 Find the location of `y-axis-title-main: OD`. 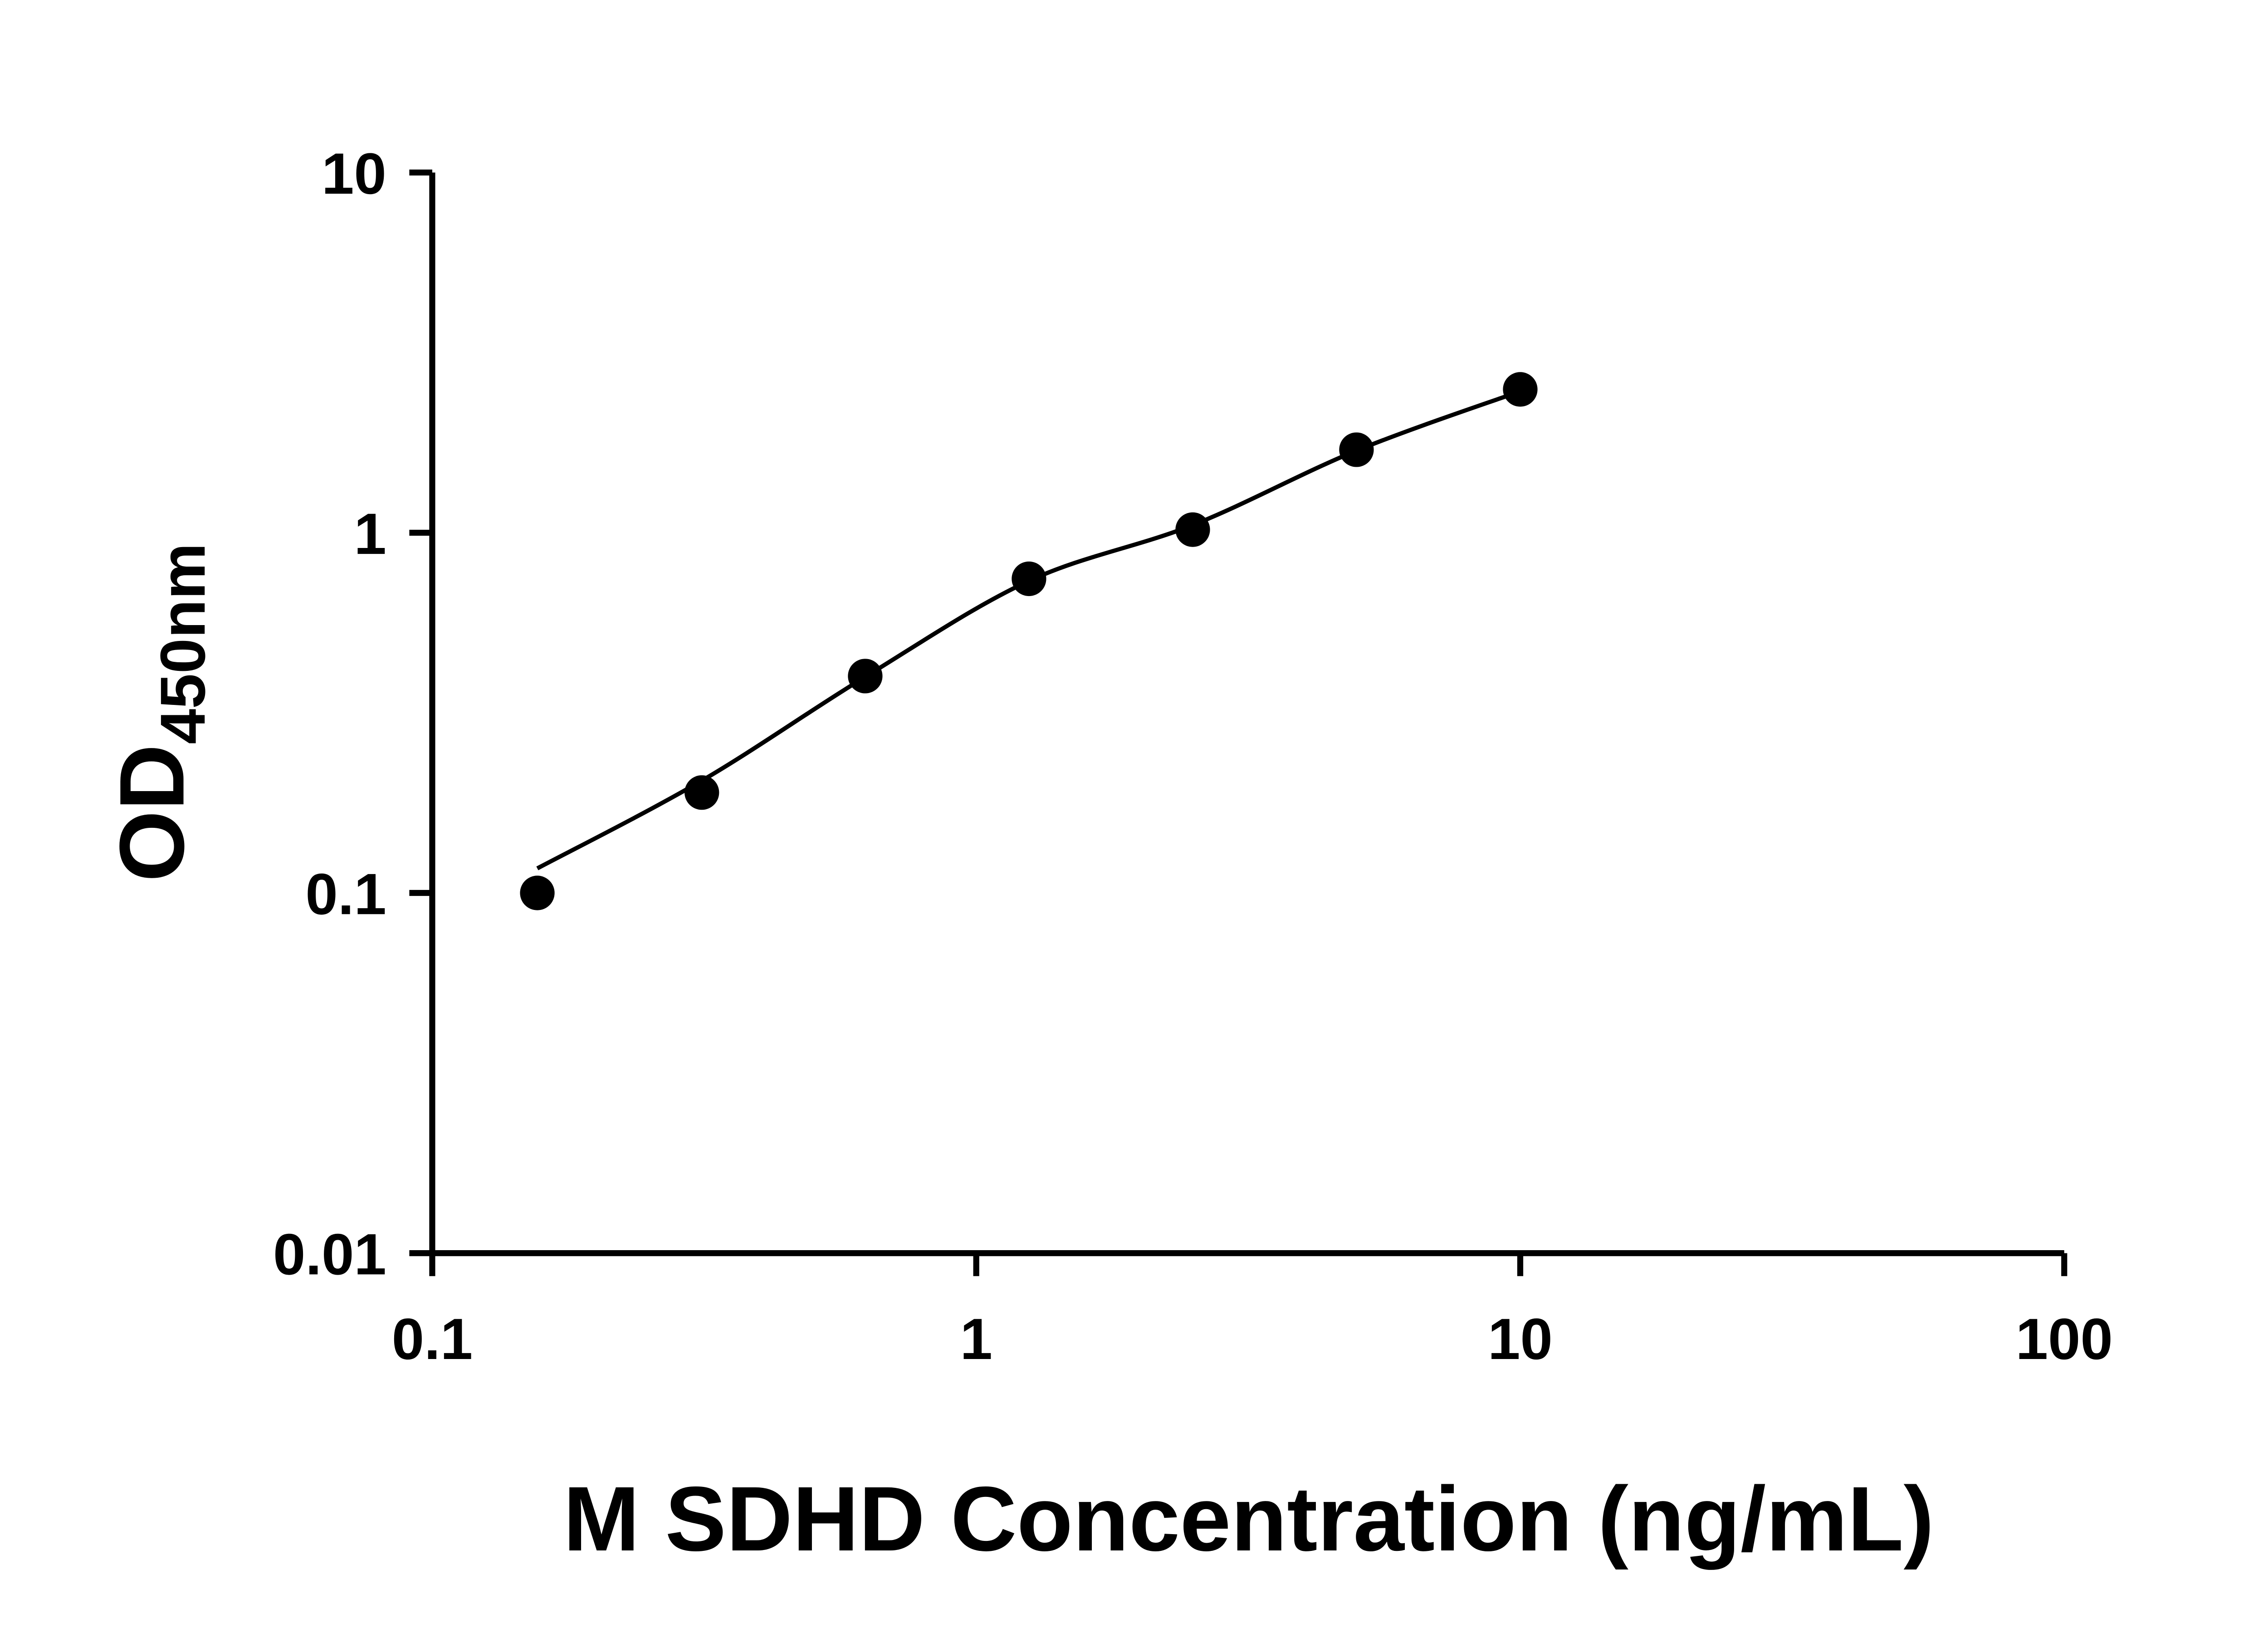

y-axis-title-main: OD is located at coordinates (152, 813).